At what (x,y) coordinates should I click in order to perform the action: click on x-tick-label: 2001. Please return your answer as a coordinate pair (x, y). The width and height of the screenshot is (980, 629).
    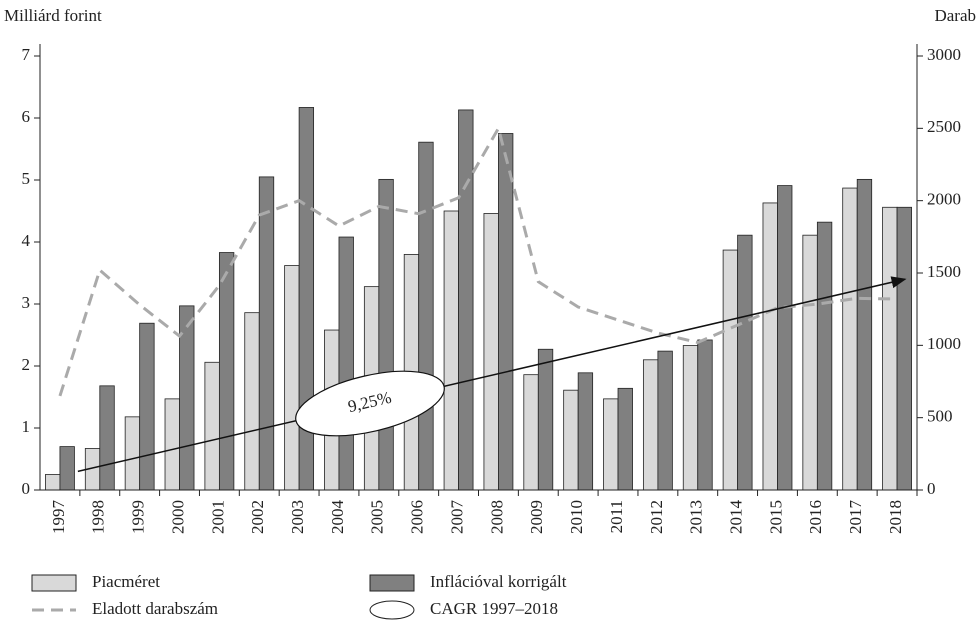
    Looking at the image, I should click on (217, 517).